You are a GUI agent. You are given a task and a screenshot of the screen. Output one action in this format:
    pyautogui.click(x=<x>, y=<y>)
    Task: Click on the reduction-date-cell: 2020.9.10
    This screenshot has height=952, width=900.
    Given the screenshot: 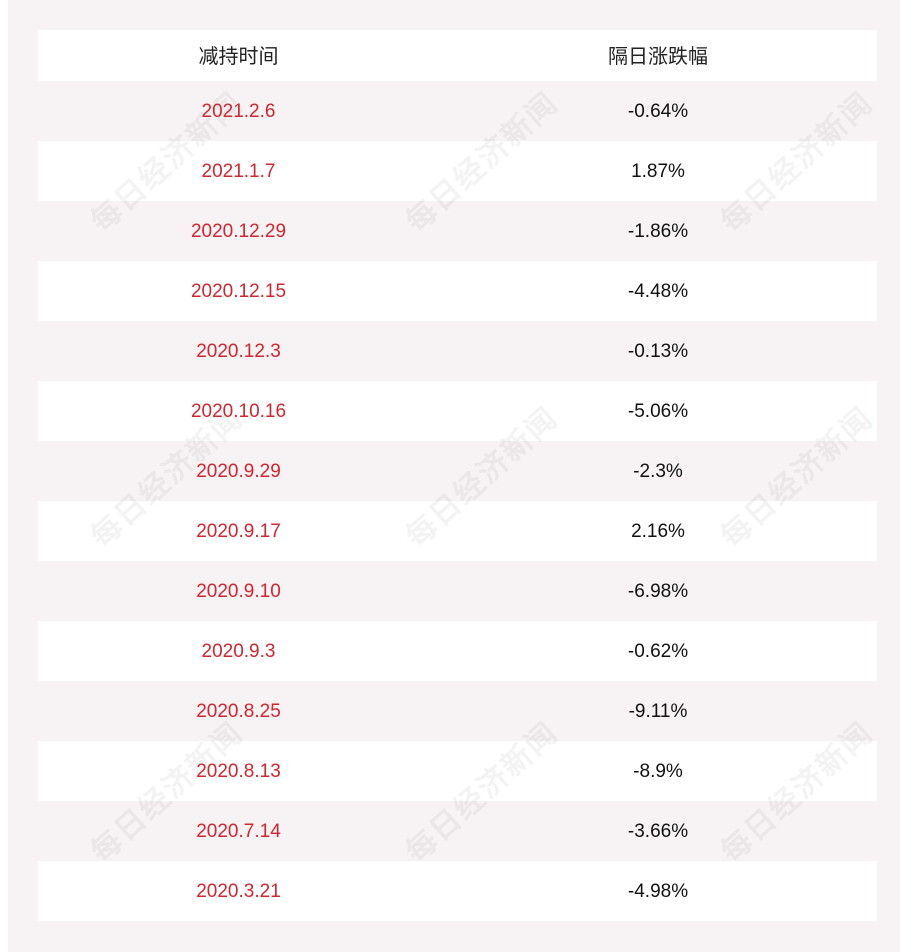 What is the action you would take?
    pyautogui.click(x=238, y=591)
    